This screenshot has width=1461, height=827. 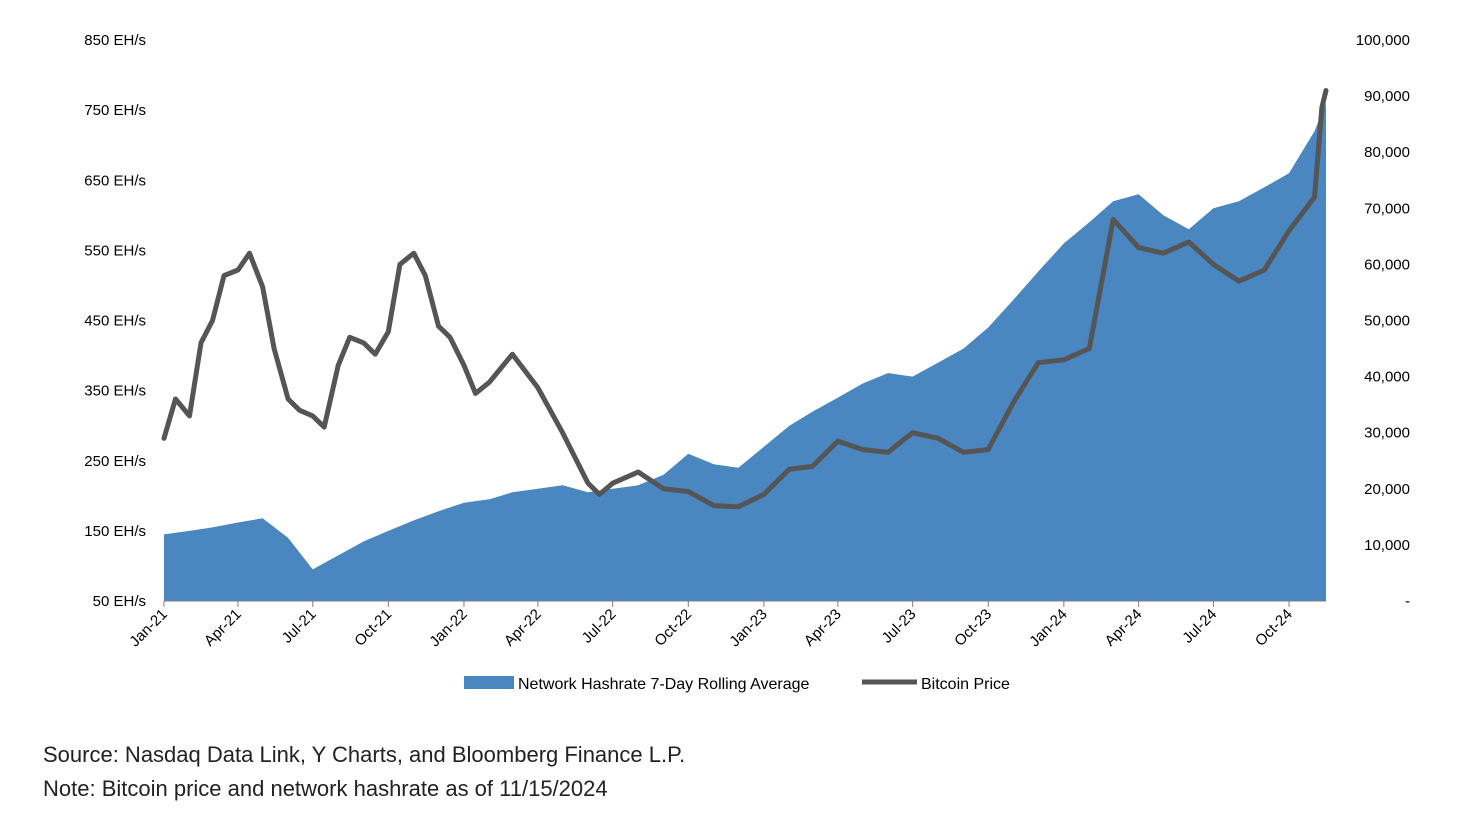 I want to click on x-tick-label: Apr-21, so click(x=223, y=628).